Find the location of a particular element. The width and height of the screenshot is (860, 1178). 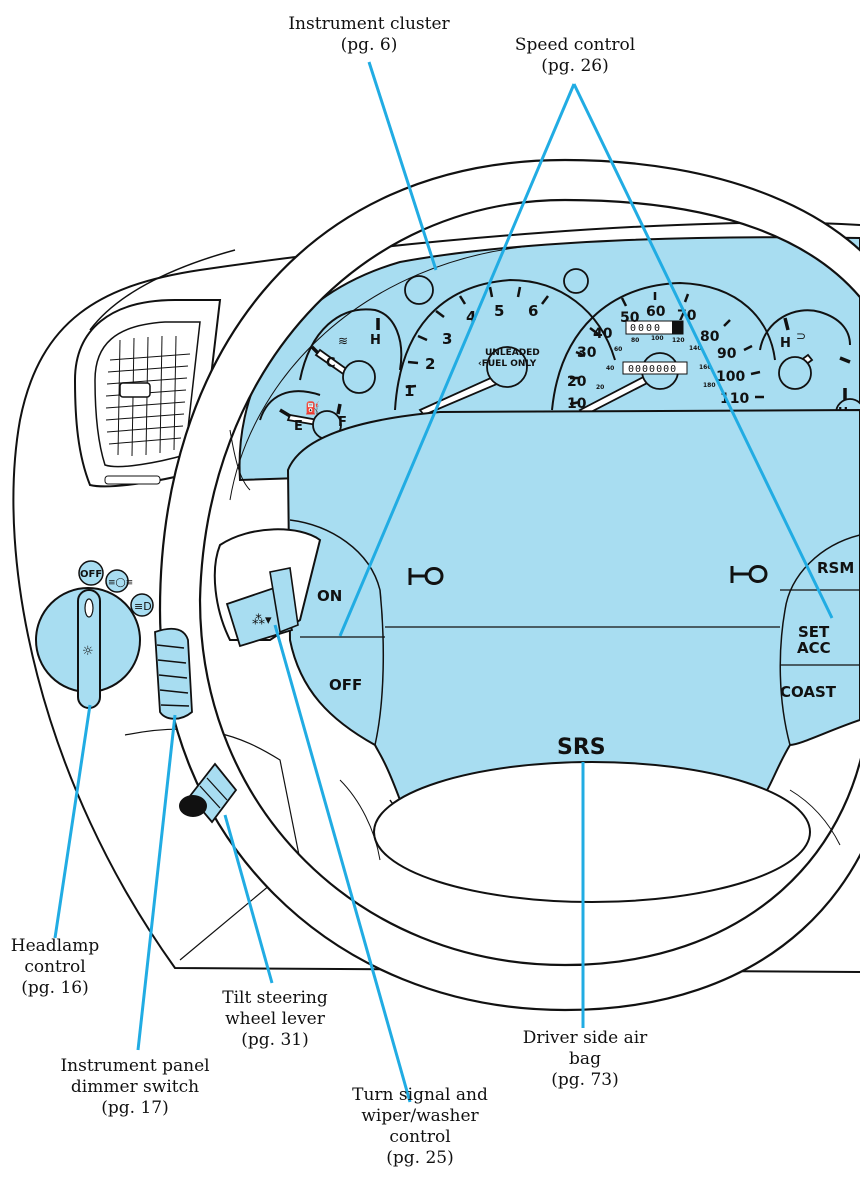

tach-label-4: 4 is located at coordinates (471, 317).